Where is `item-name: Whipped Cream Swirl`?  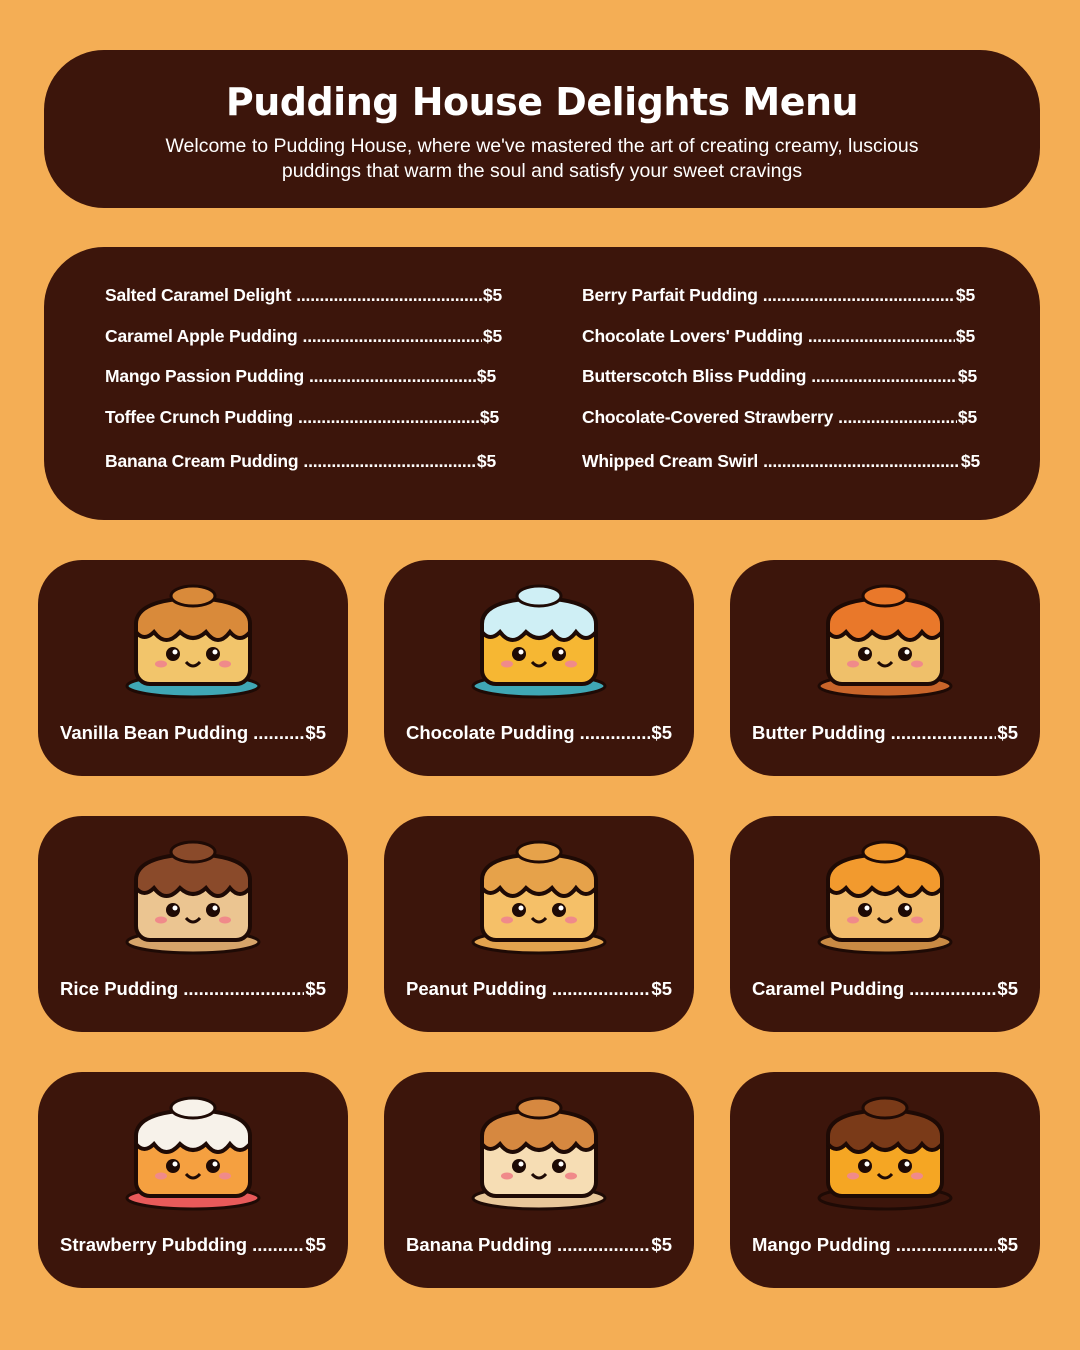
item-name: Whipped Cream Swirl is located at coordinates (670, 461).